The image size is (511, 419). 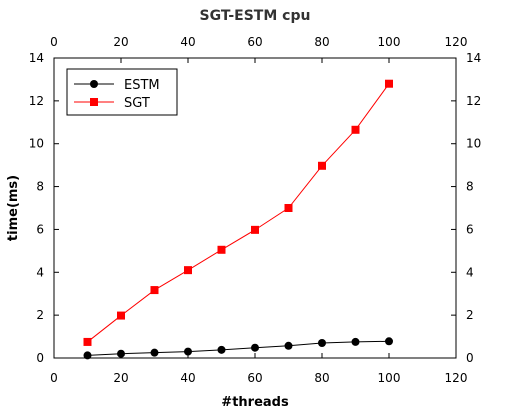 What do you see at coordinates (456, 42) in the screenshot?
I see `x-tick-label-top: 120` at bounding box center [456, 42].